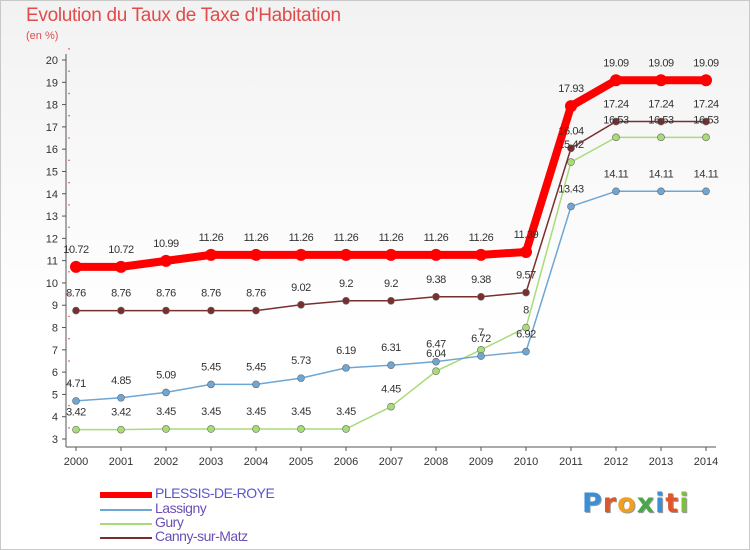  Describe the element at coordinates (211, 462) in the screenshot. I see `x-tick-label: 2003` at that location.